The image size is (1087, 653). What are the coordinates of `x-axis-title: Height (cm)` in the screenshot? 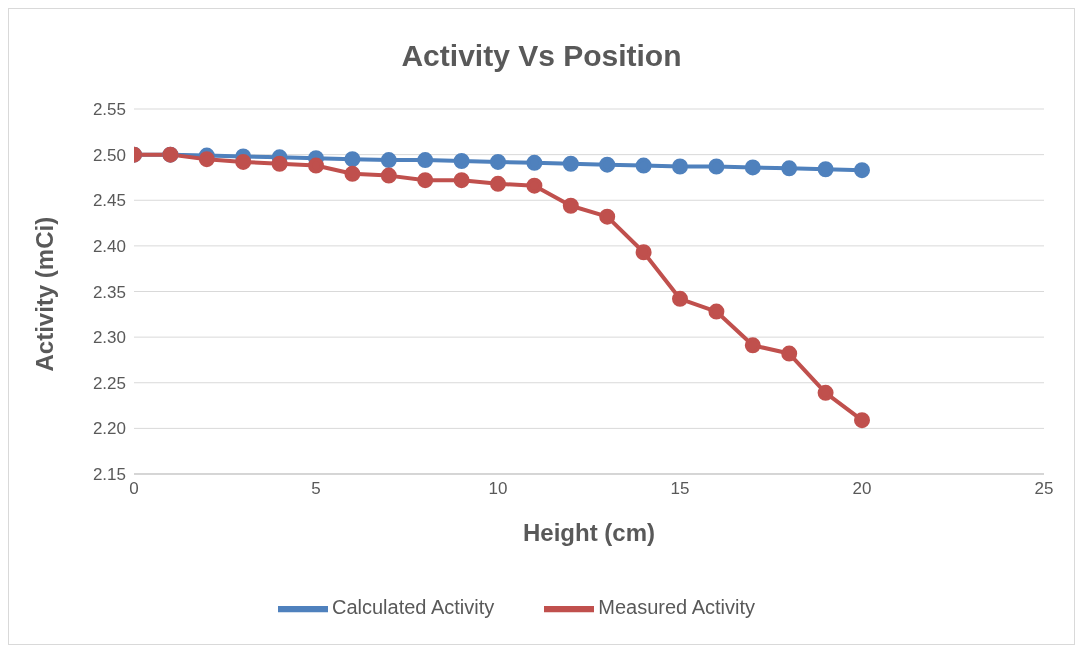 It's located at (589, 532).